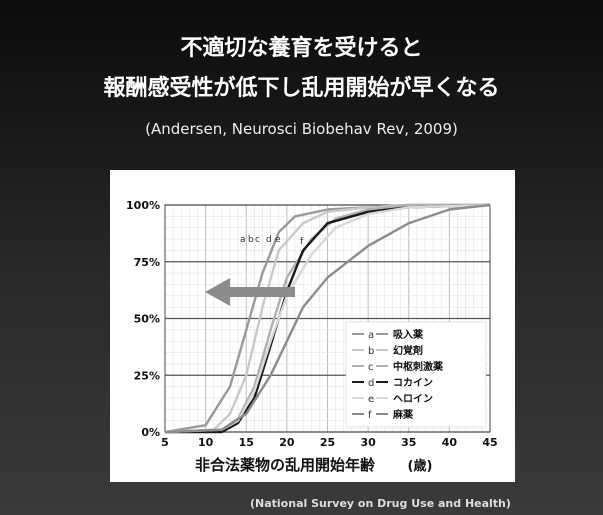 This screenshot has height=515, width=603. Describe the element at coordinates (301, 129) in the screenshot. I see `citation: (Andersen, Neurosci Biobehav Rev, 2009)` at that location.